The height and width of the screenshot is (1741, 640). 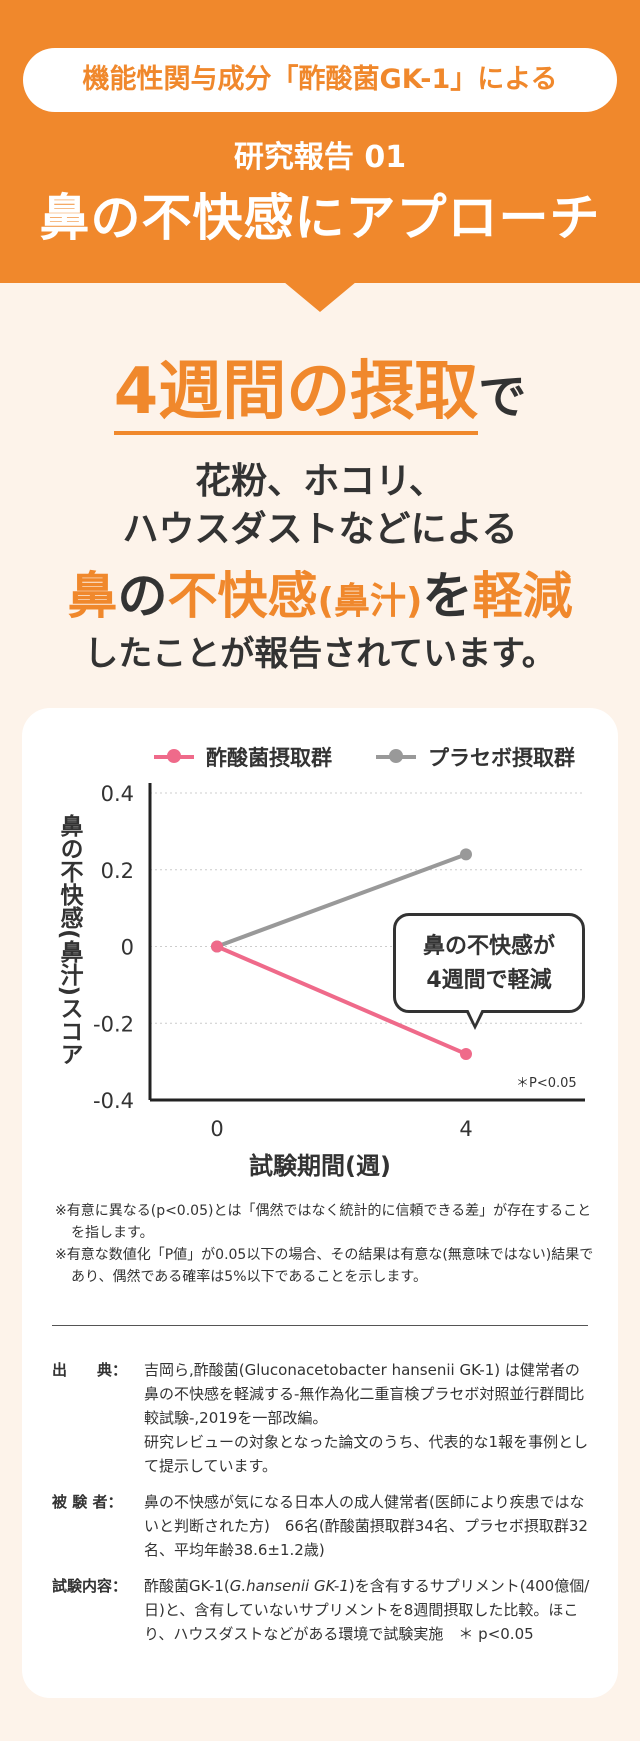 I want to click on legend-label-placebo: プラセボ摂取群, so click(x=501, y=758).